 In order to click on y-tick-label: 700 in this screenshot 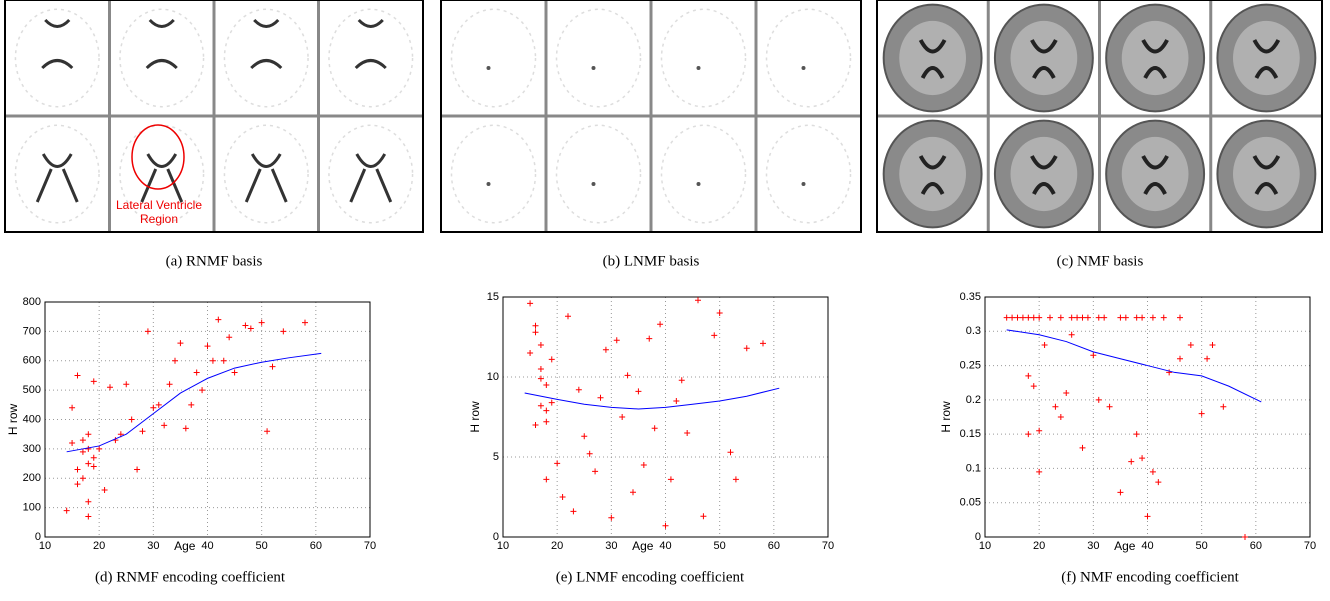, I will do `click(32, 331)`.